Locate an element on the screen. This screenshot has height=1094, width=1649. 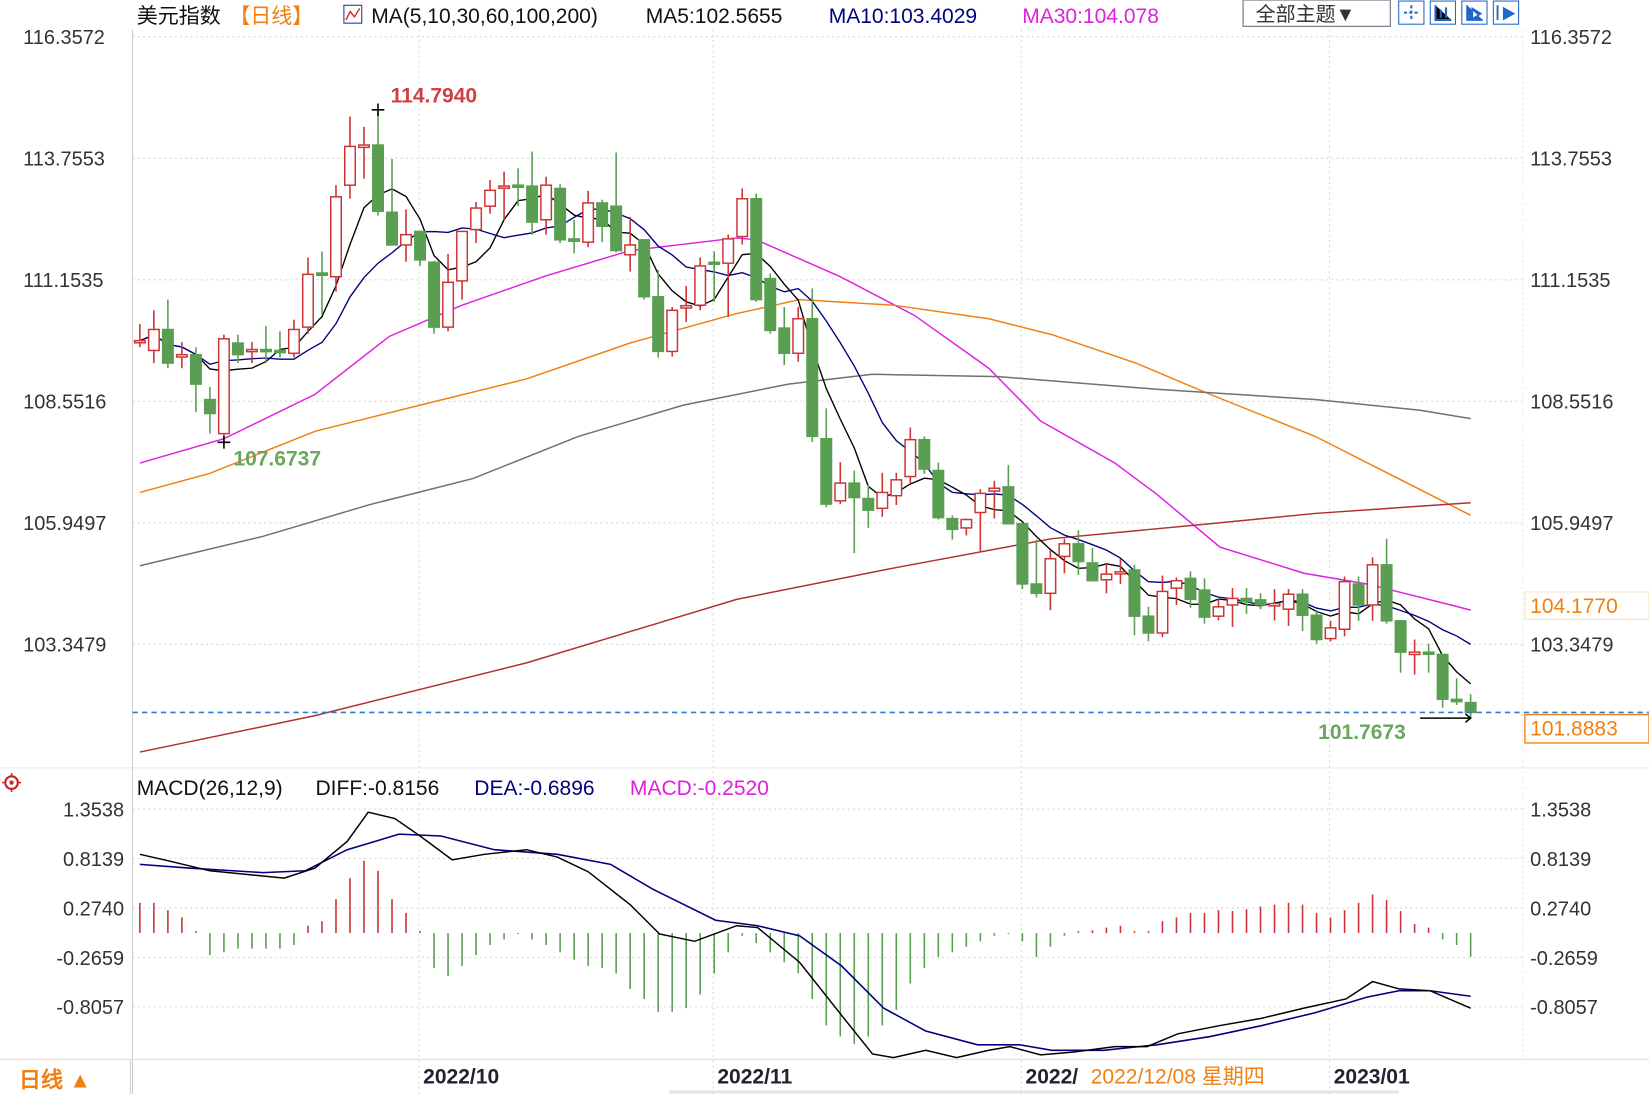
period-toggle: 日线 ▲ is located at coordinates (55, 1080).